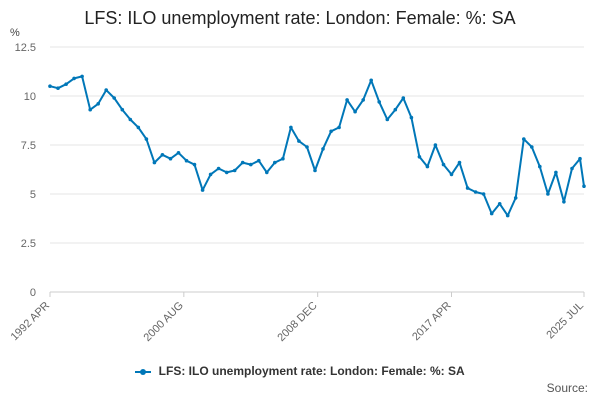 The image size is (600, 400). I want to click on source-label: Source:, so click(567, 388).